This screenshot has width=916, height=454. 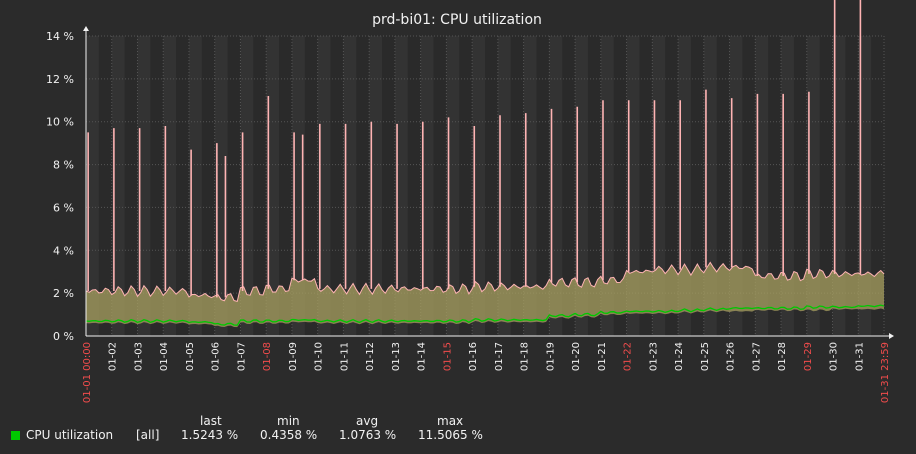 I want to click on x-axis-arrow, so click(x=891, y=336).